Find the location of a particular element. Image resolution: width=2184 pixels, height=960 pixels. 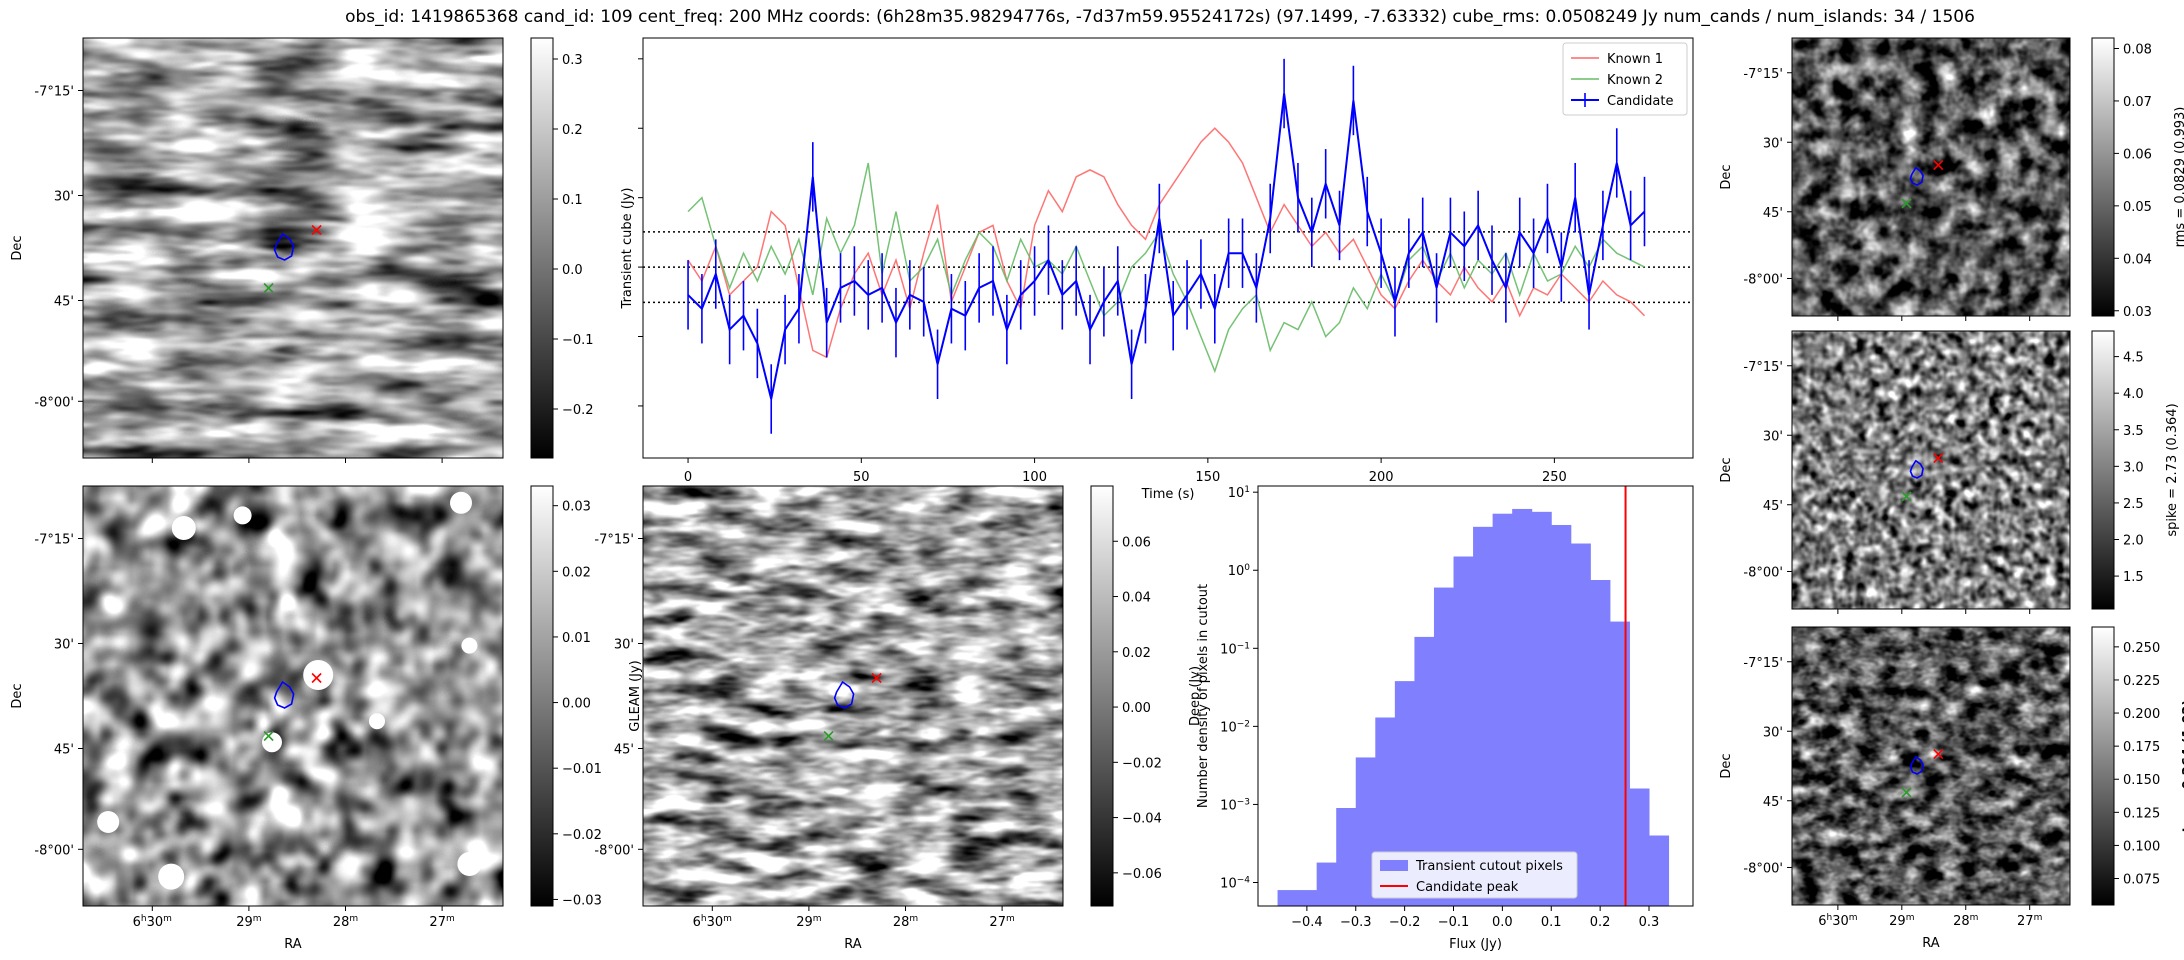

colorbar-tick-label: −0.01 is located at coordinates (582, 769).